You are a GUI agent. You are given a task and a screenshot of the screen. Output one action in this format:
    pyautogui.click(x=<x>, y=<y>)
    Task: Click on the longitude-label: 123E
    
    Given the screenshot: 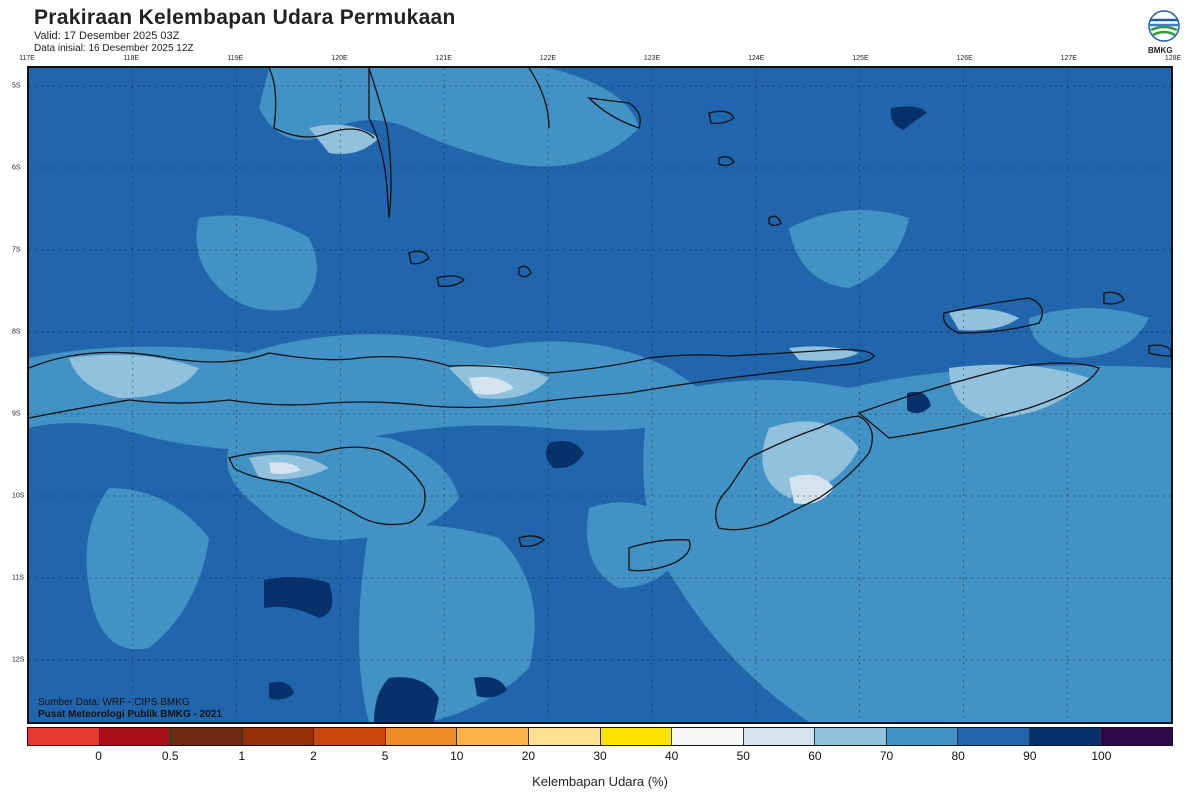 What is the action you would take?
    pyautogui.click(x=652, y=58)
    